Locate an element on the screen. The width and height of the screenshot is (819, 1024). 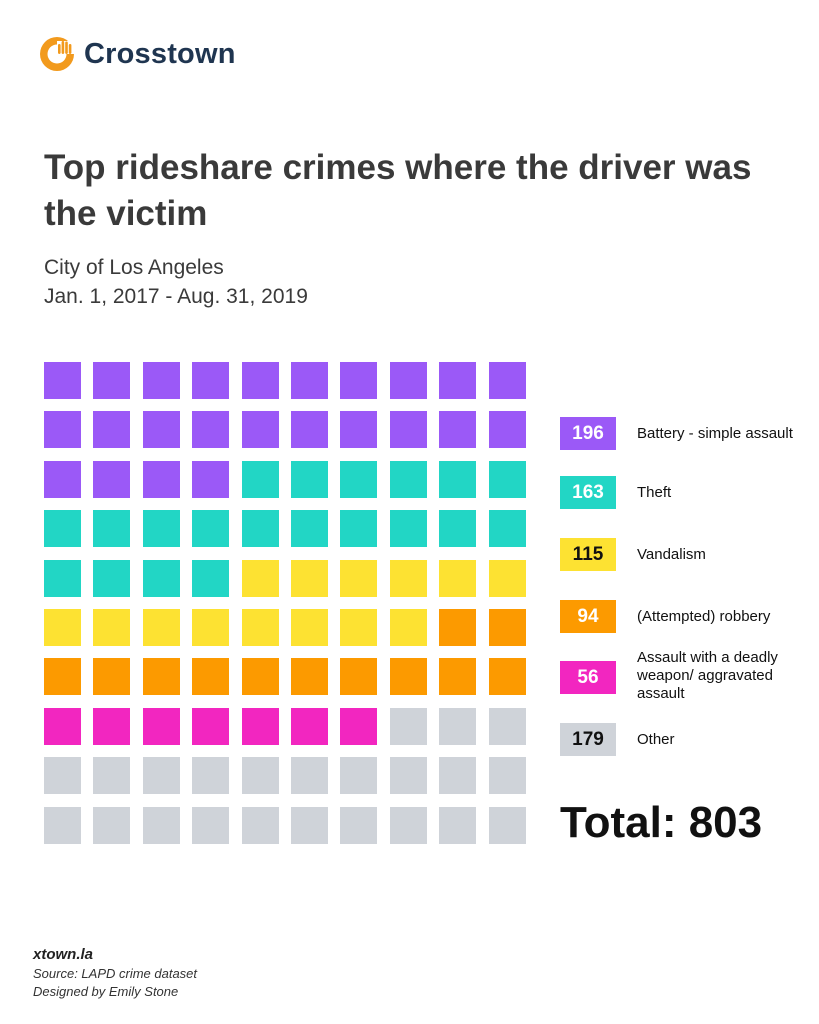
legend-label: Other is located at coordinates (656, 739).